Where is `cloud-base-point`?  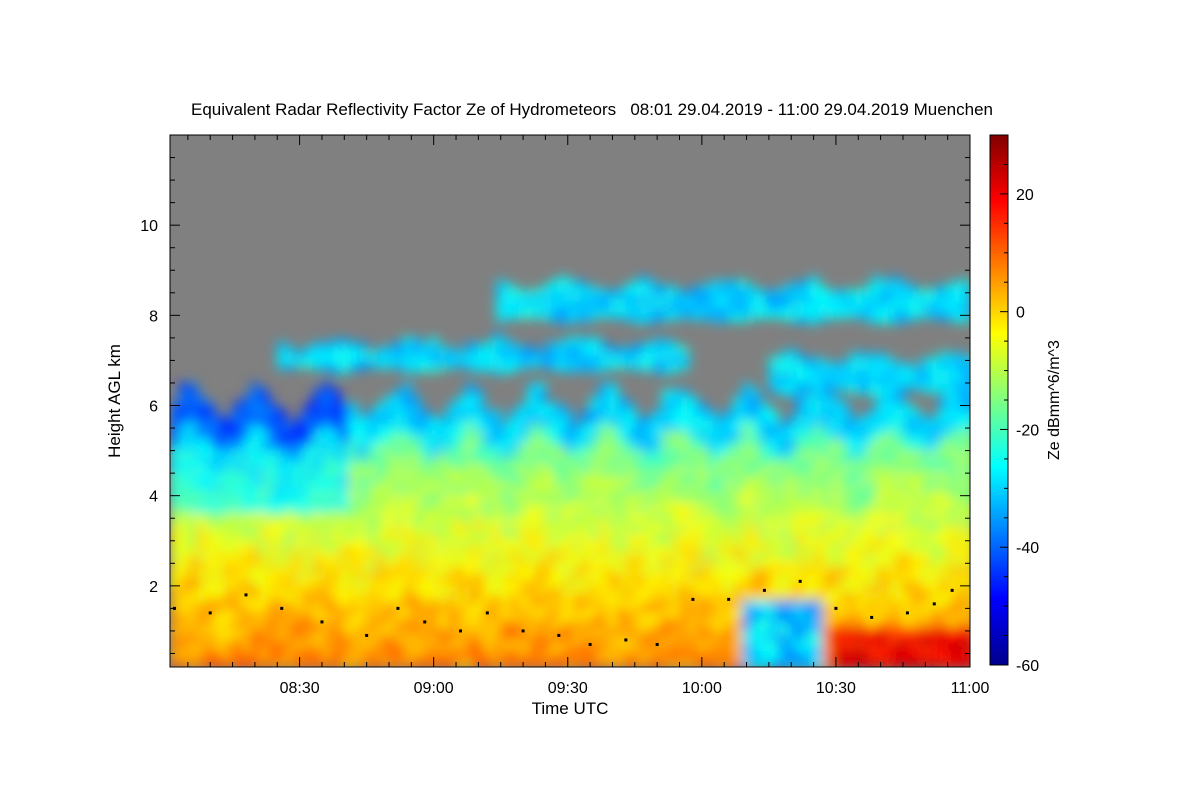
cloud-base-point is located at coordinates (487, 613).